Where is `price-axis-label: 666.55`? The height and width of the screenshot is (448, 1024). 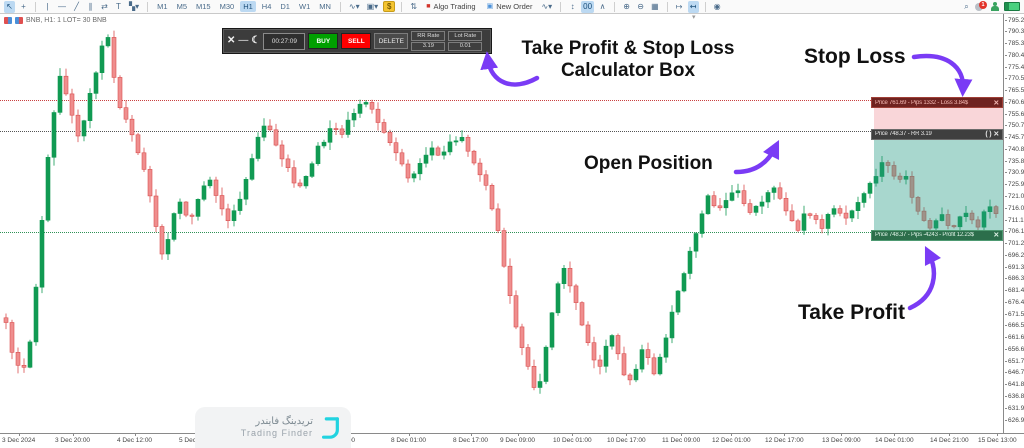
price-axis-label: 666.55 is located at coordinates (1014, 325).